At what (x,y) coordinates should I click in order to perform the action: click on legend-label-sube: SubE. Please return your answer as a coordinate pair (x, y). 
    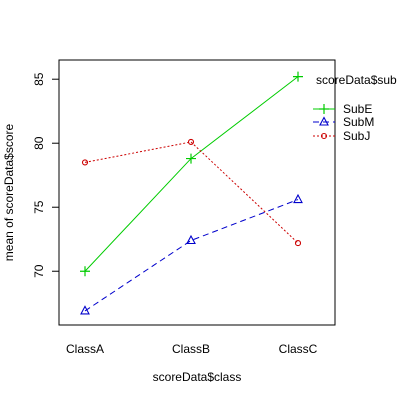
    Looking at the image, I should click on (357, 109).